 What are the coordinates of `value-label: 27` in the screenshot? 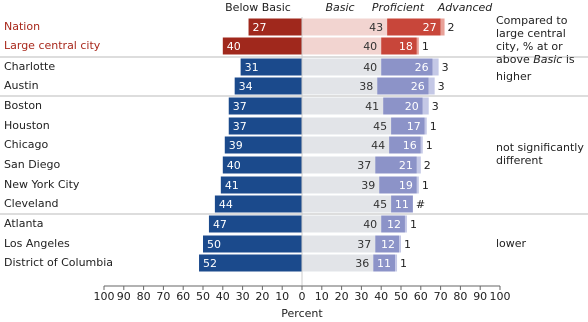 It's located at (430, 27).